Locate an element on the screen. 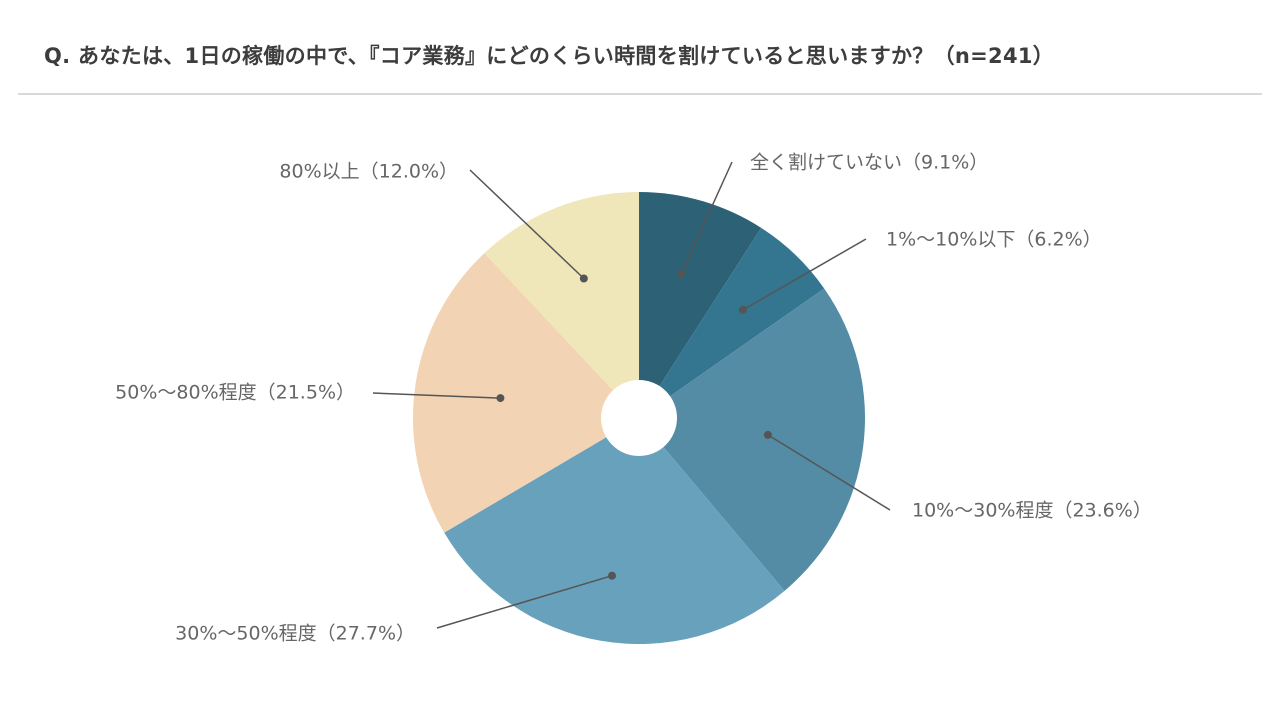  donut-hole is located at coordinates (639, 418).